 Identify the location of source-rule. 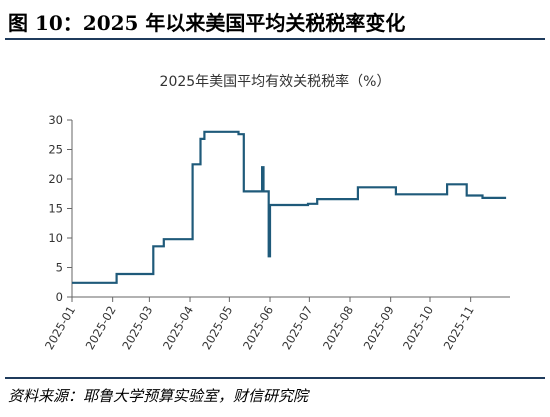
(275, 378).